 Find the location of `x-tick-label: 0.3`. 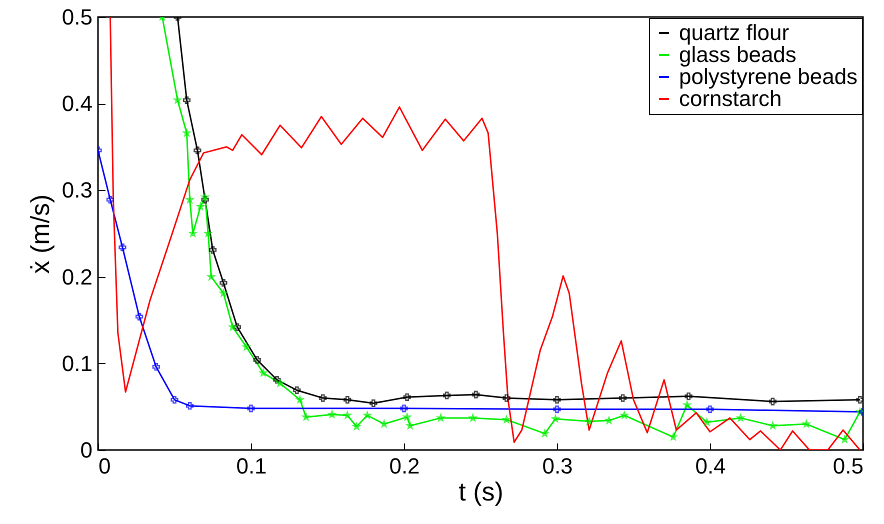

x-tick-label: 0.3 is located at coordinates (557, 466).